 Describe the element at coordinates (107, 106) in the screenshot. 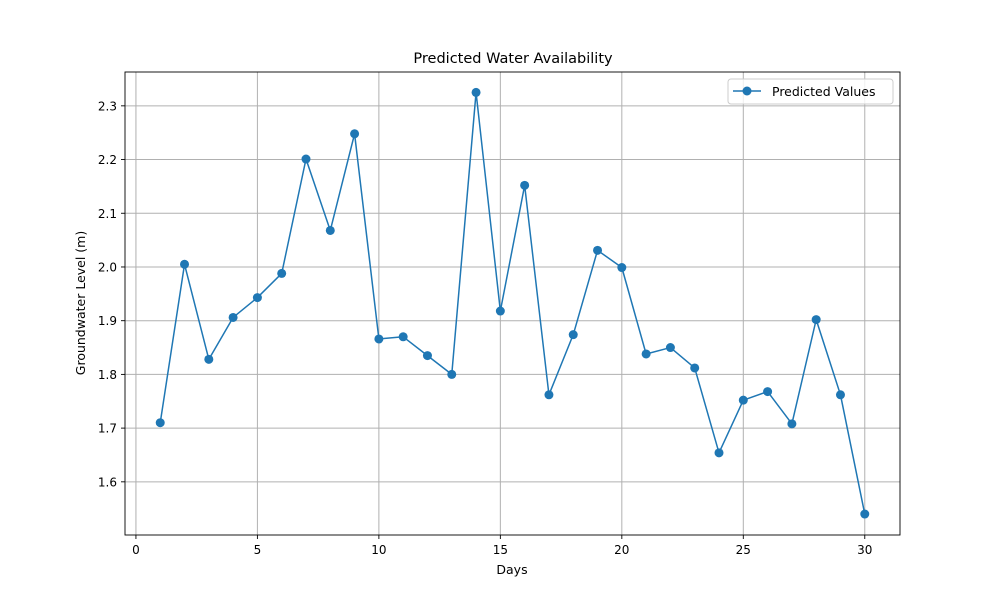

I see `y-tick-label: 2.3` at that location.